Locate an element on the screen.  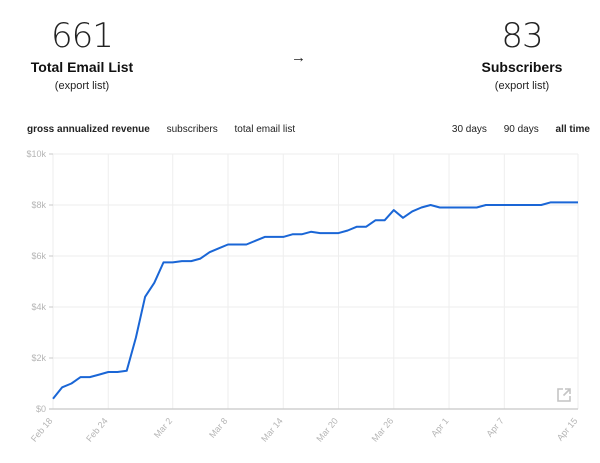
x-tick-label: Mar 20 is located at coordinates (327, 430).